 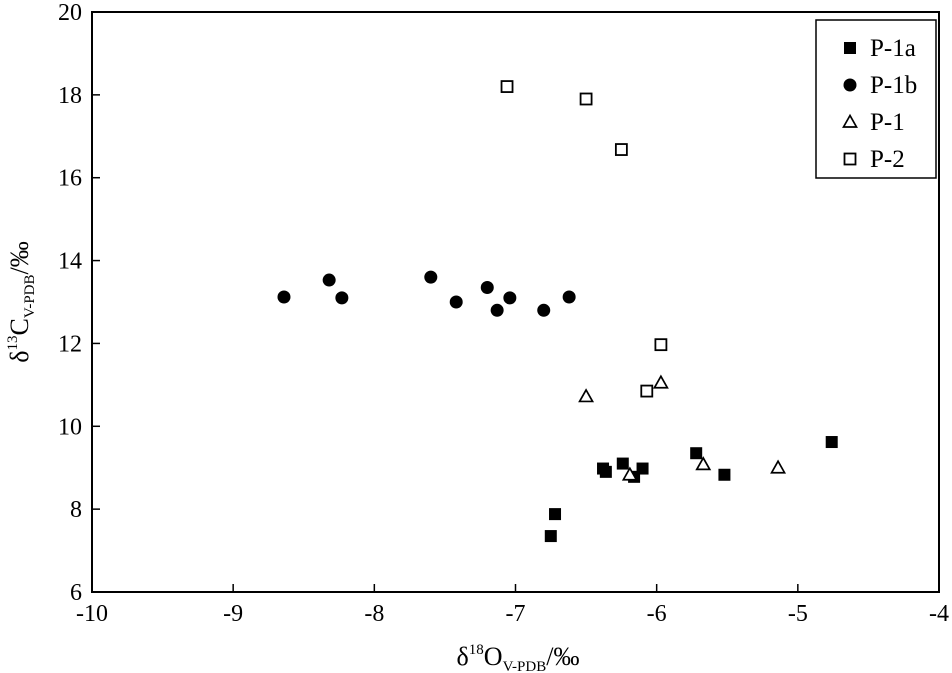 What do you see at coordinates (893, 85) in the screenshot?
I see `legend-label-p-1b: P-1b` at bounding box center [893, 85].